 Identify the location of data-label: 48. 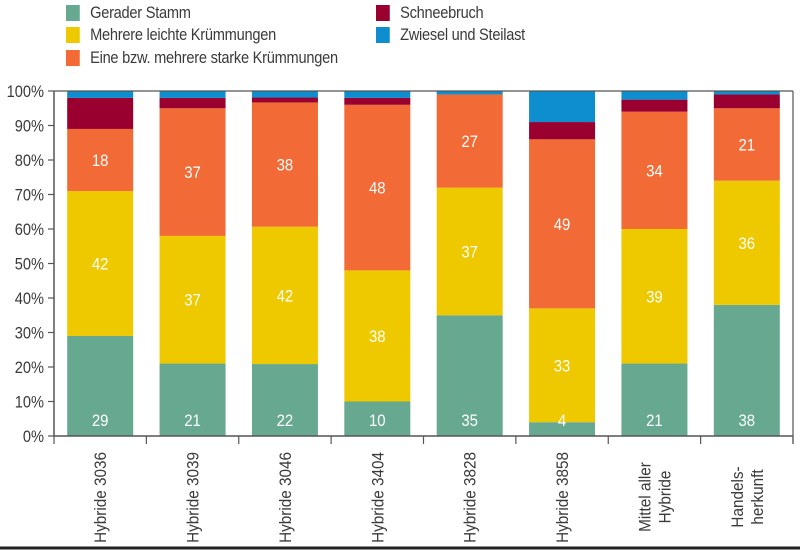
(377, 189).